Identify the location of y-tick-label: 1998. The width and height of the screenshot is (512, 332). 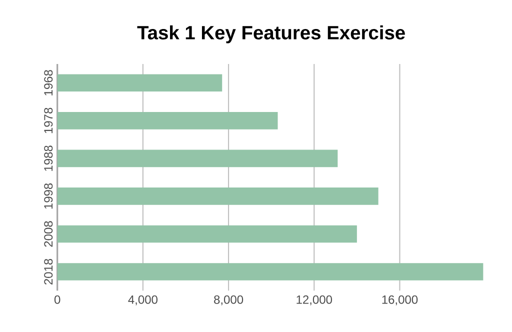
(48, 196).